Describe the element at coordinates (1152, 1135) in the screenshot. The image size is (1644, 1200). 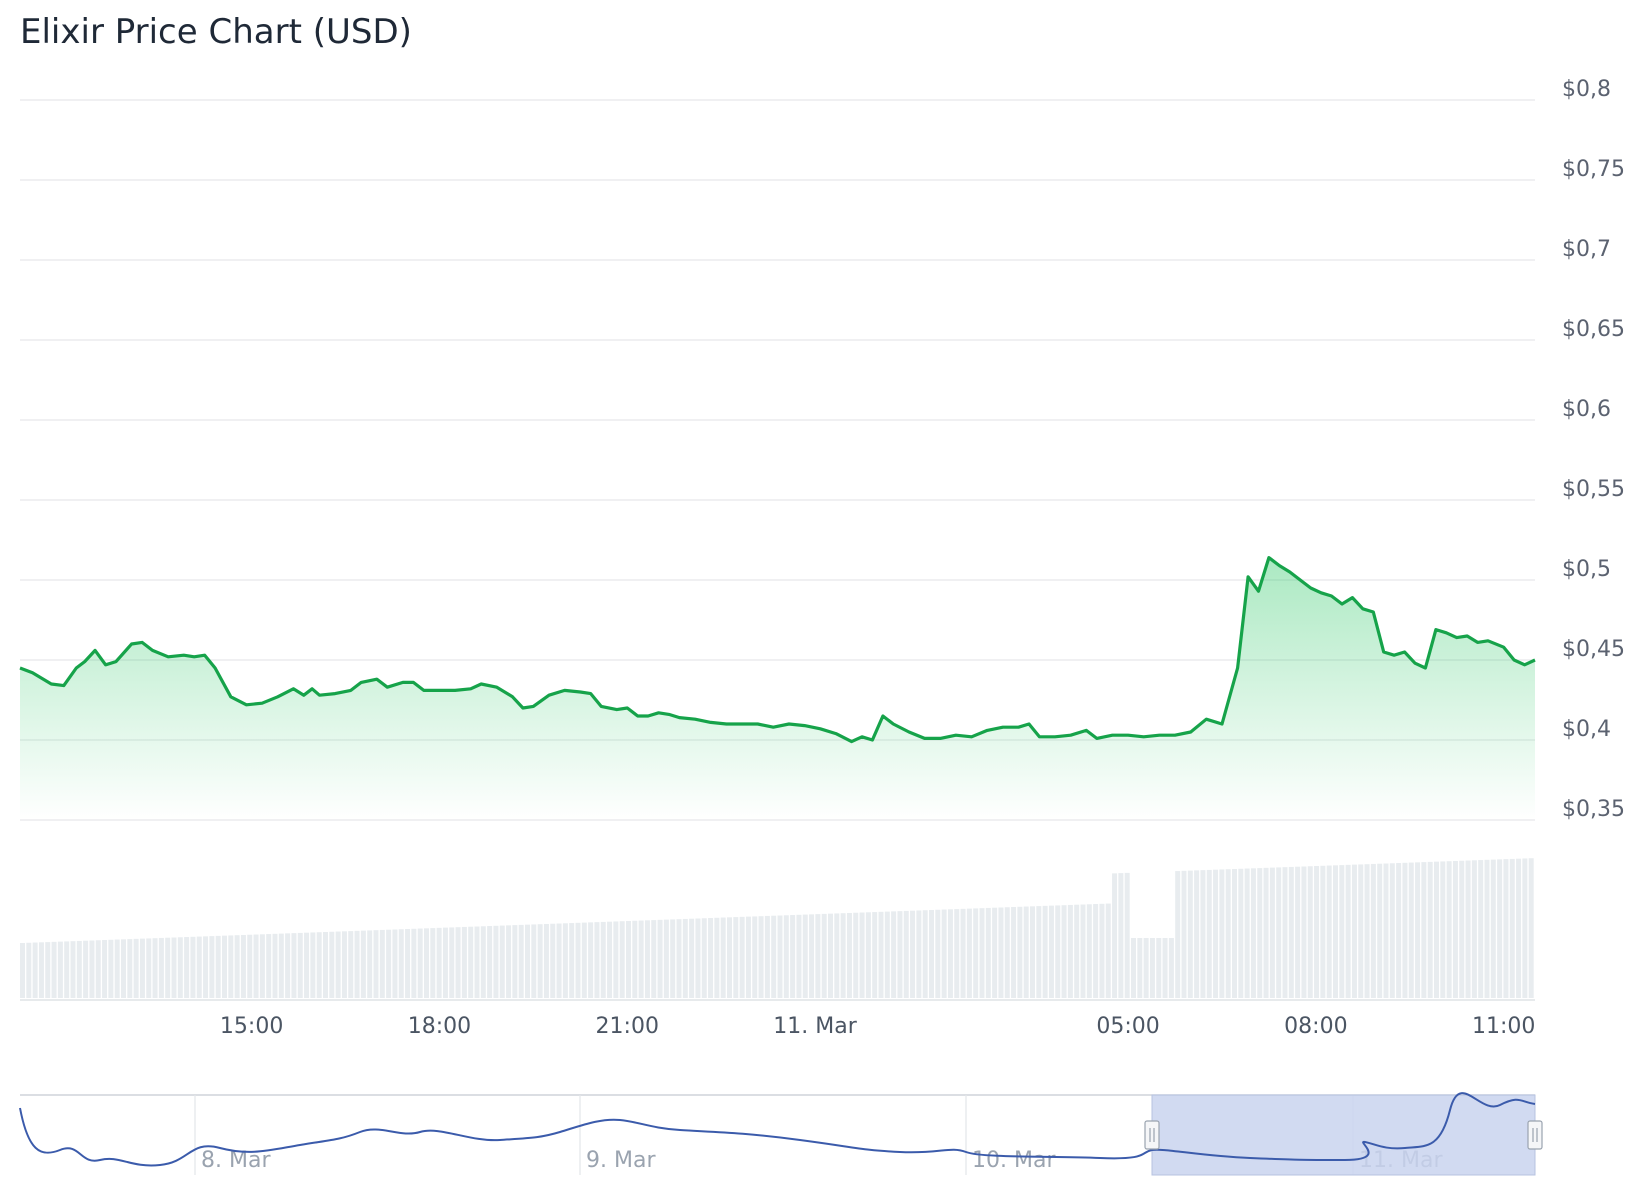
I see `navigator-left-handle` at that location.